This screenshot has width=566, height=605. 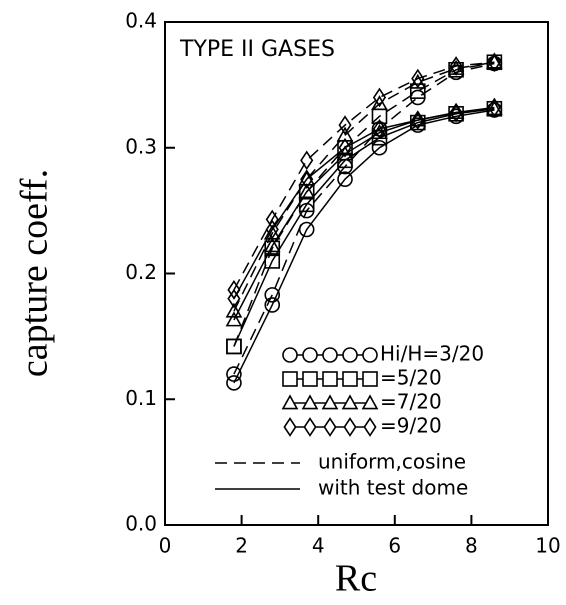 I want to click on x-tick-label: 6, so click(x=394, y=546).